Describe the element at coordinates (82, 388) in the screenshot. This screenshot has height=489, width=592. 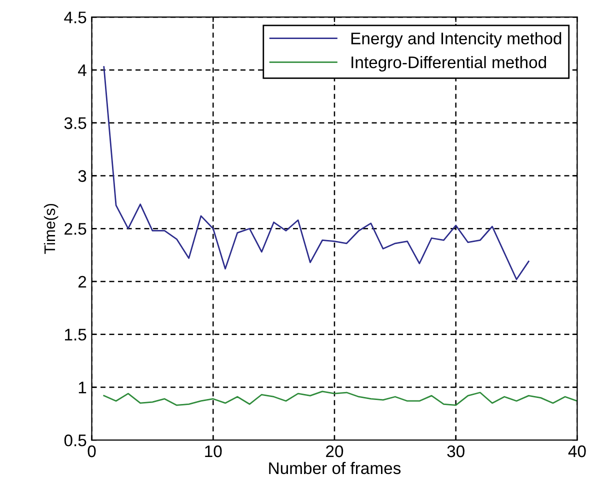
I see `y-tick-label: 1` at that location.